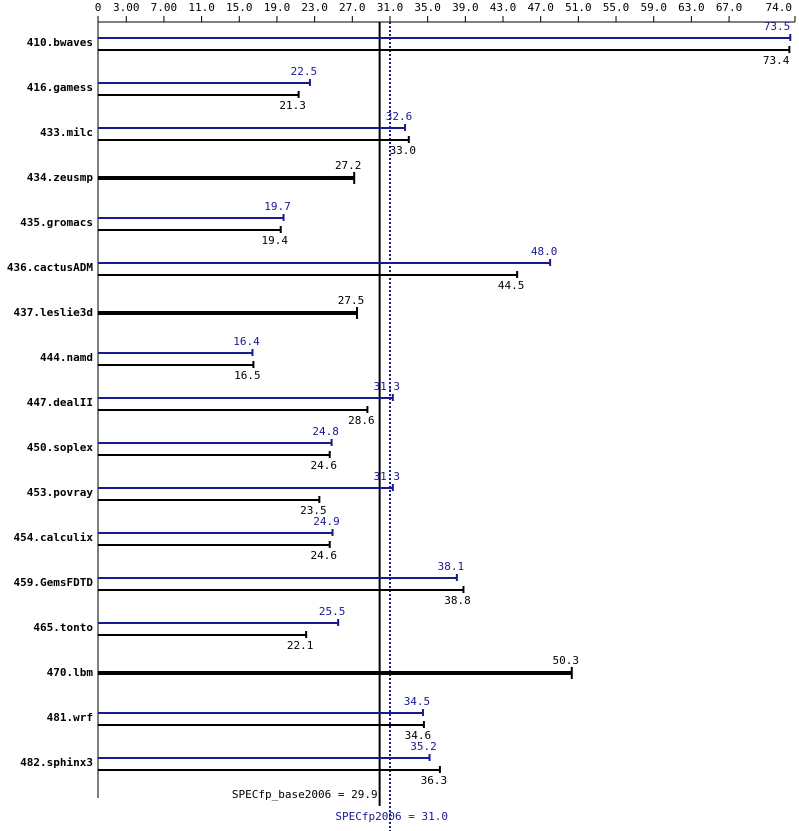 The width and height of the screenshot is (799, 831). I want to click on x-tick-label: 7.00, so click(164, 7).